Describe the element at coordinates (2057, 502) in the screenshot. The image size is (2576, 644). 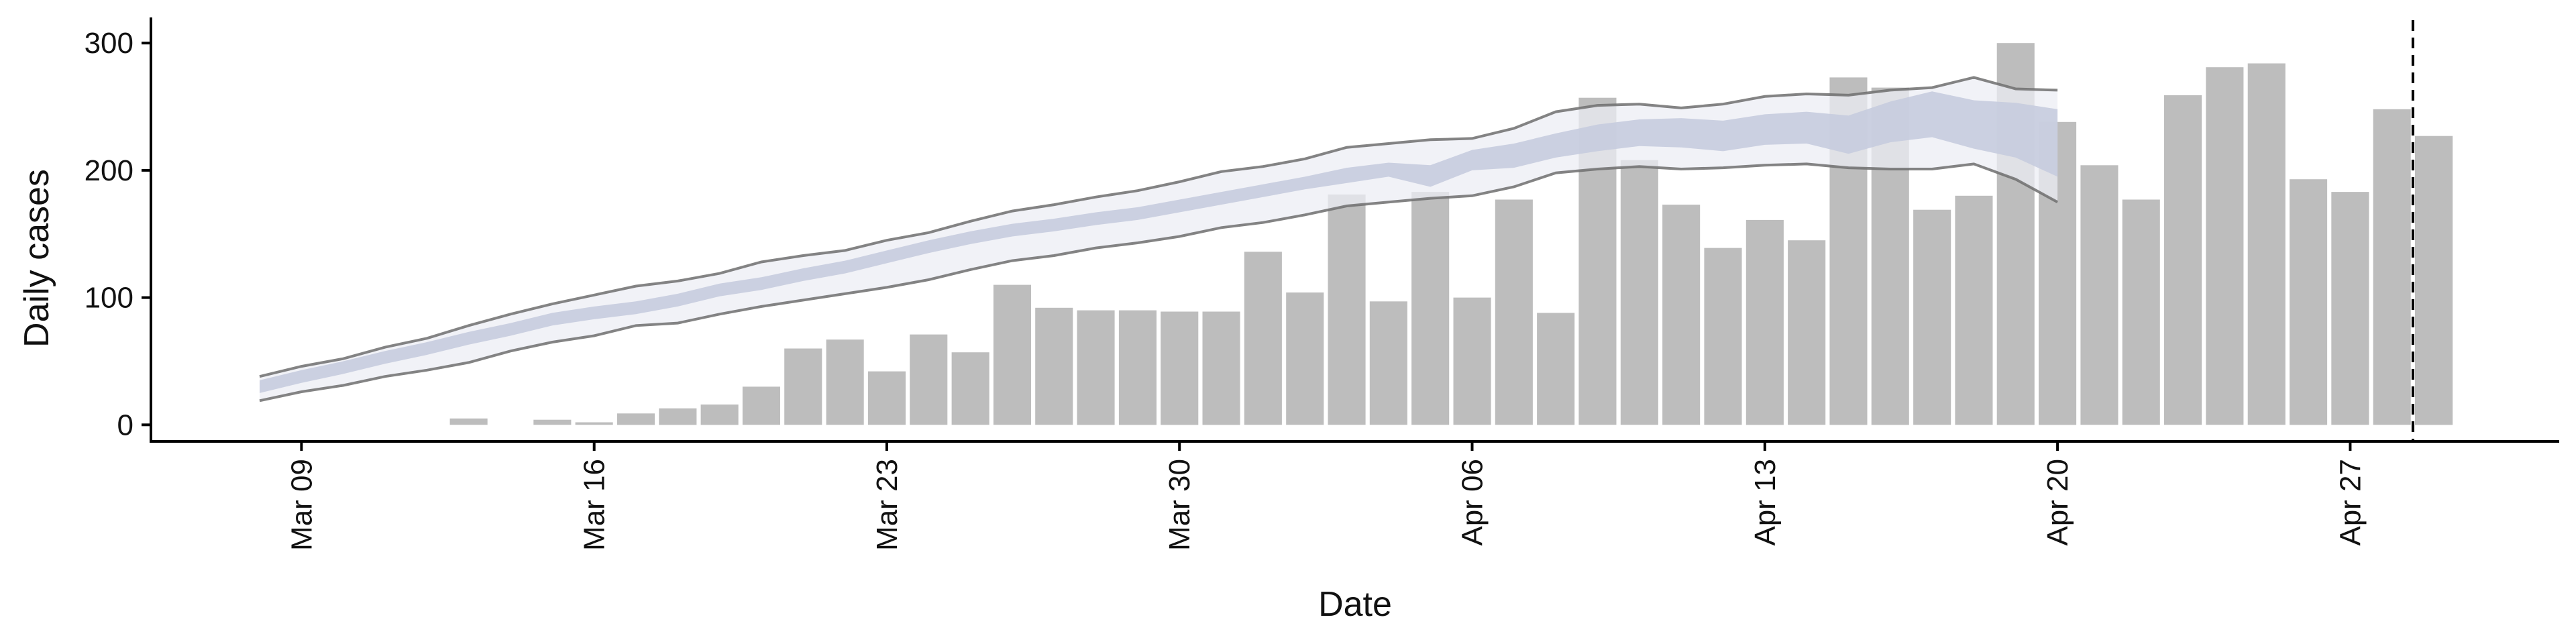
I see `x-tick-label: Apr 20` at that location.